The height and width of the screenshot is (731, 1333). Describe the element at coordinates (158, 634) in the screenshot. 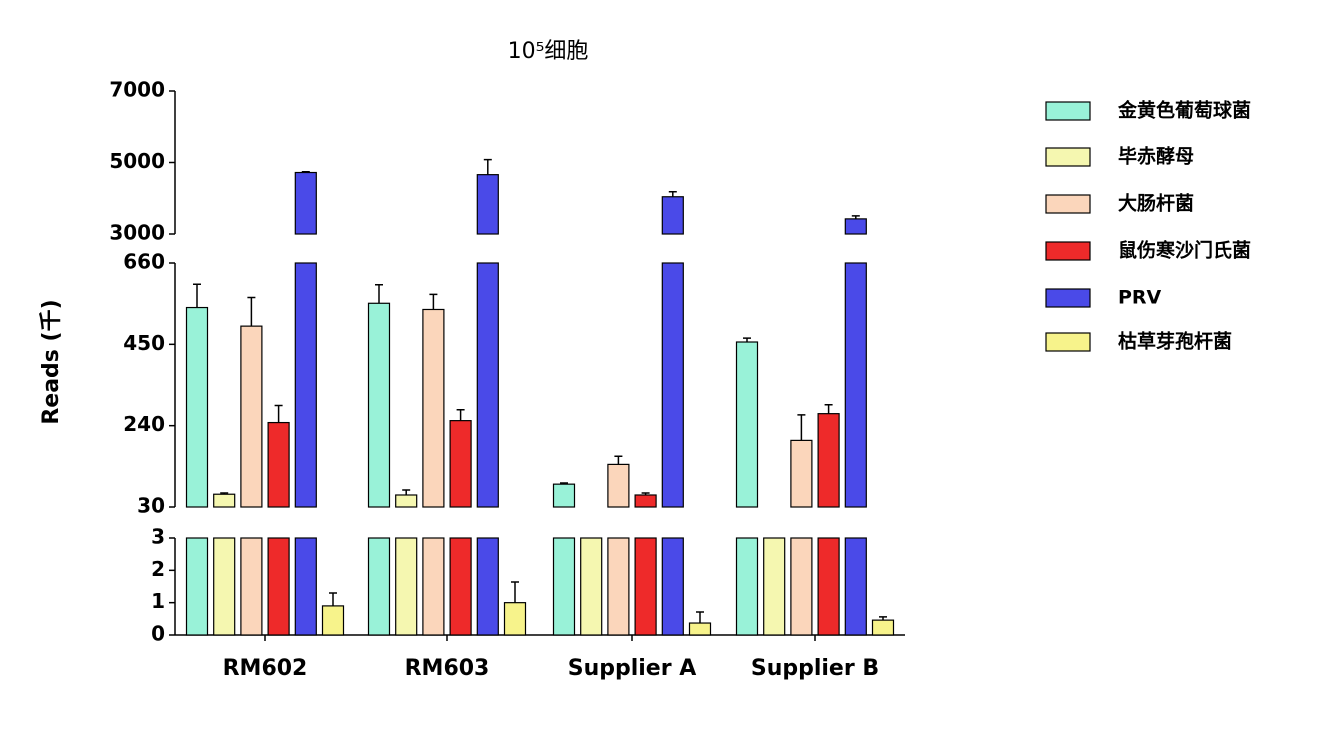

I see `y-tick-label: 0` at that location.